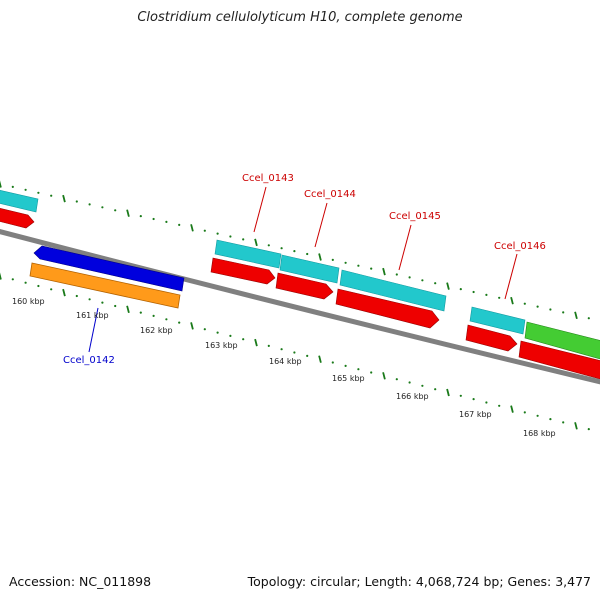  Describe the element at coordinates (285, 361) in the screenshot. I see `scale-label: 164 kbp` at that location.